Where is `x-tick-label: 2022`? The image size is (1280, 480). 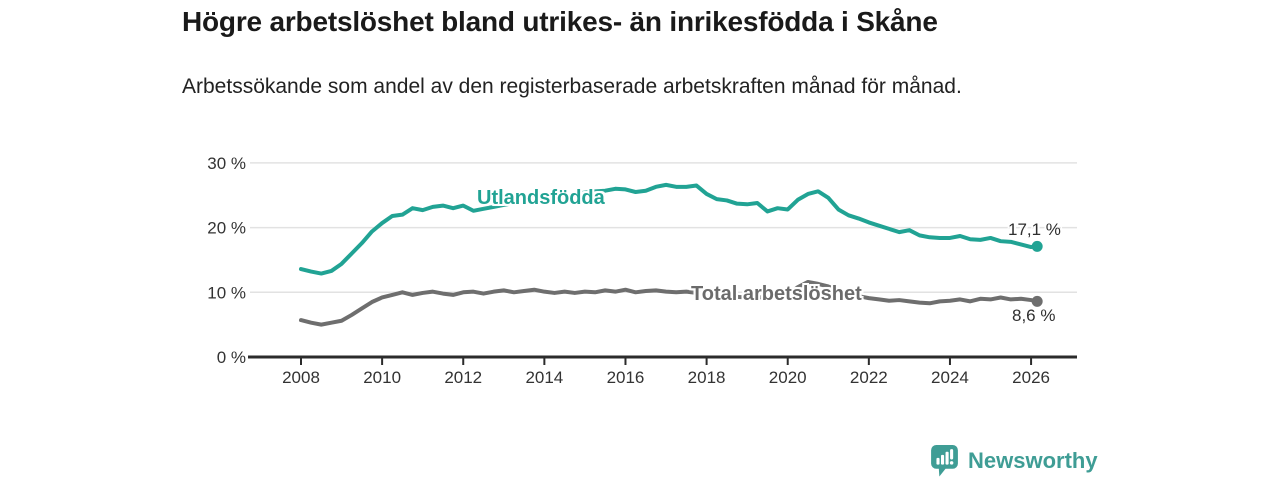
x-tick-label: 2022 is located at coordinates (869, 377).